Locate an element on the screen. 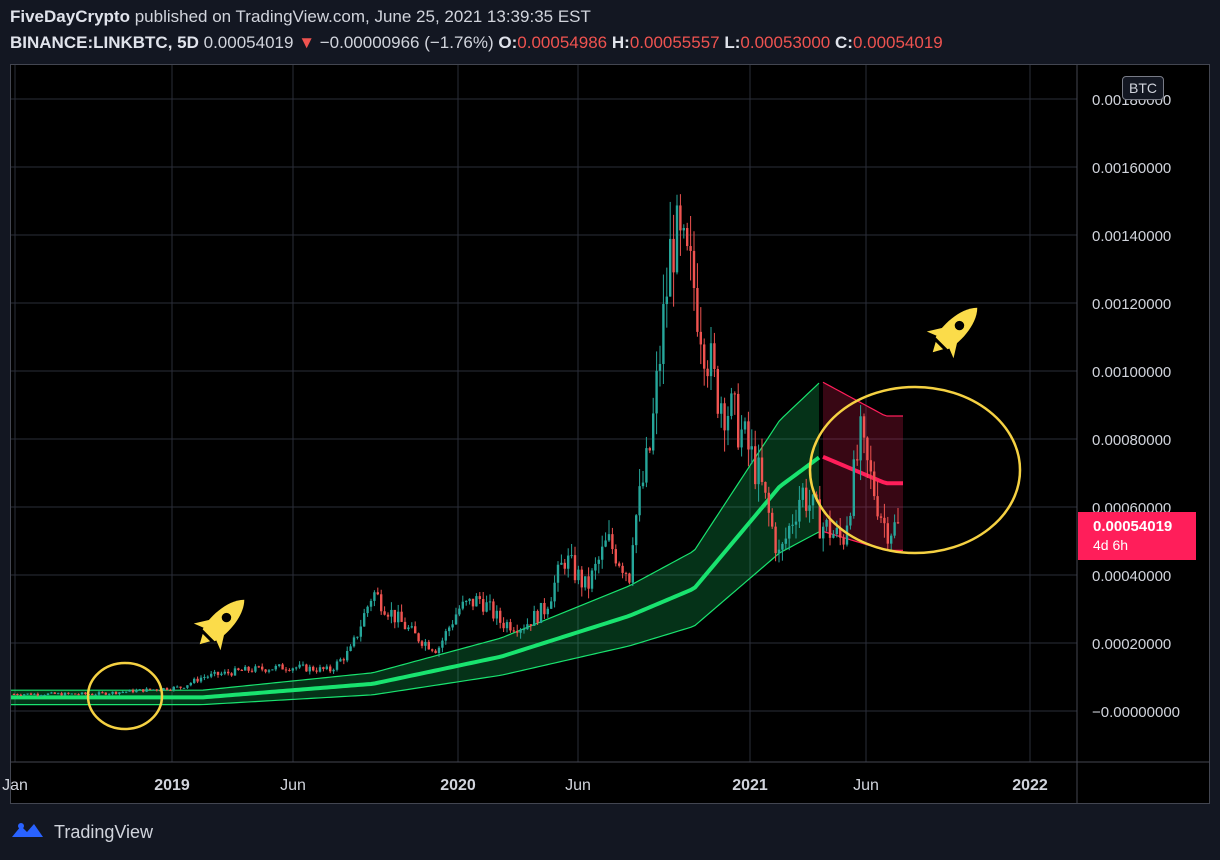 The image size is (1220, 860). currency-button: BTC is located at coordinates (1143, 88).